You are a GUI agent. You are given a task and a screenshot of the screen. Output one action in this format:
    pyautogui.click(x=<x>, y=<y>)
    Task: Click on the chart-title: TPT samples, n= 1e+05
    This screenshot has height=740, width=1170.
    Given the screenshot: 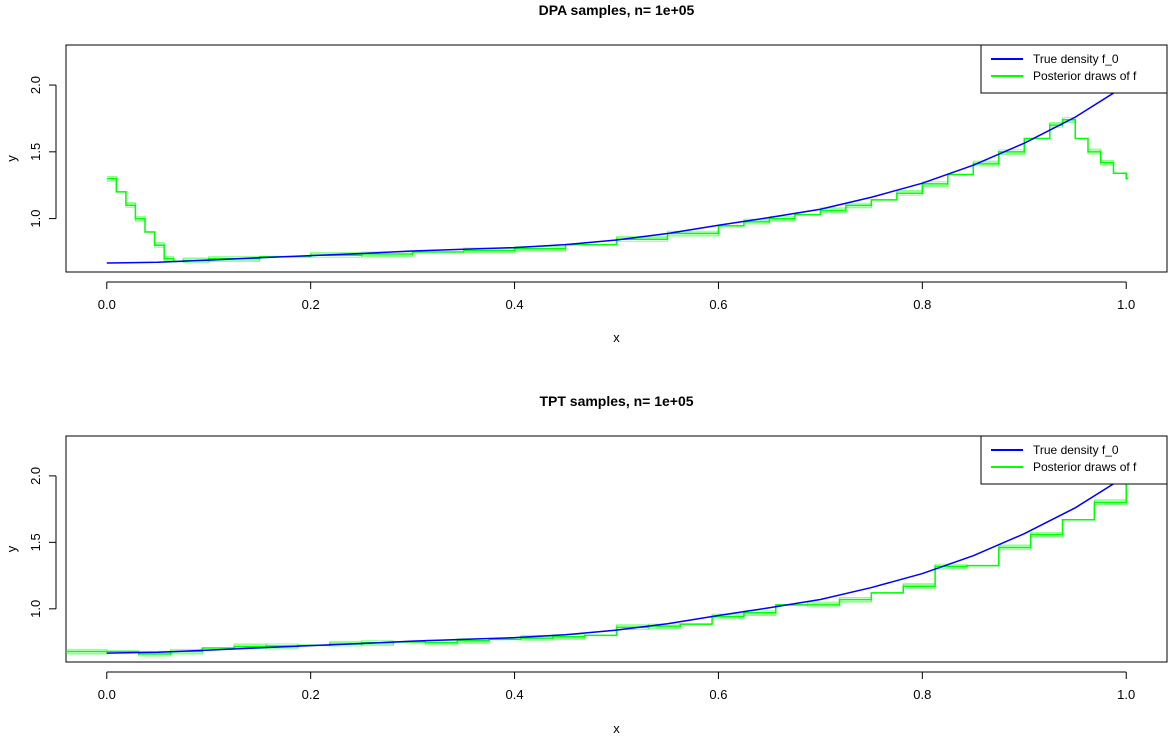 What is the action you would take?
    pyautogui.click(x=616, y=401)
    